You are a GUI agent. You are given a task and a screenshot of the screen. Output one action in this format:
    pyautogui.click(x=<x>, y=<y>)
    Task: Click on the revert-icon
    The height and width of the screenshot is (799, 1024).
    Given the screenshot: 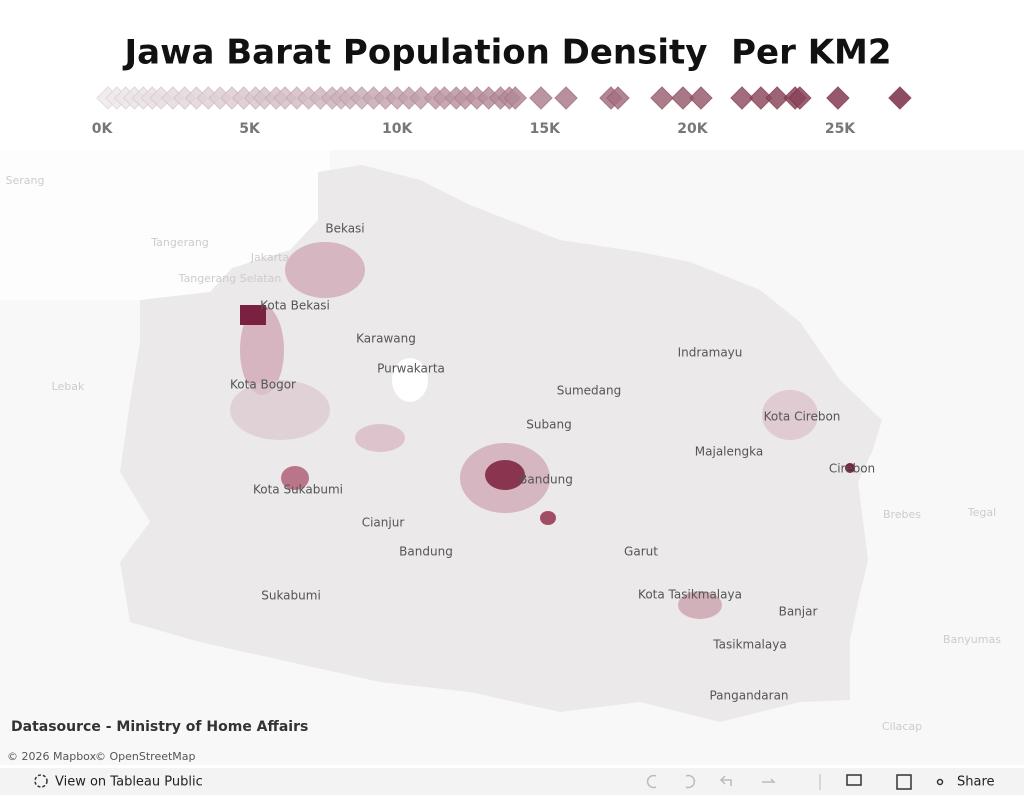 What is the action you would take?
    pyautogui.click(x=725, y=780)
    